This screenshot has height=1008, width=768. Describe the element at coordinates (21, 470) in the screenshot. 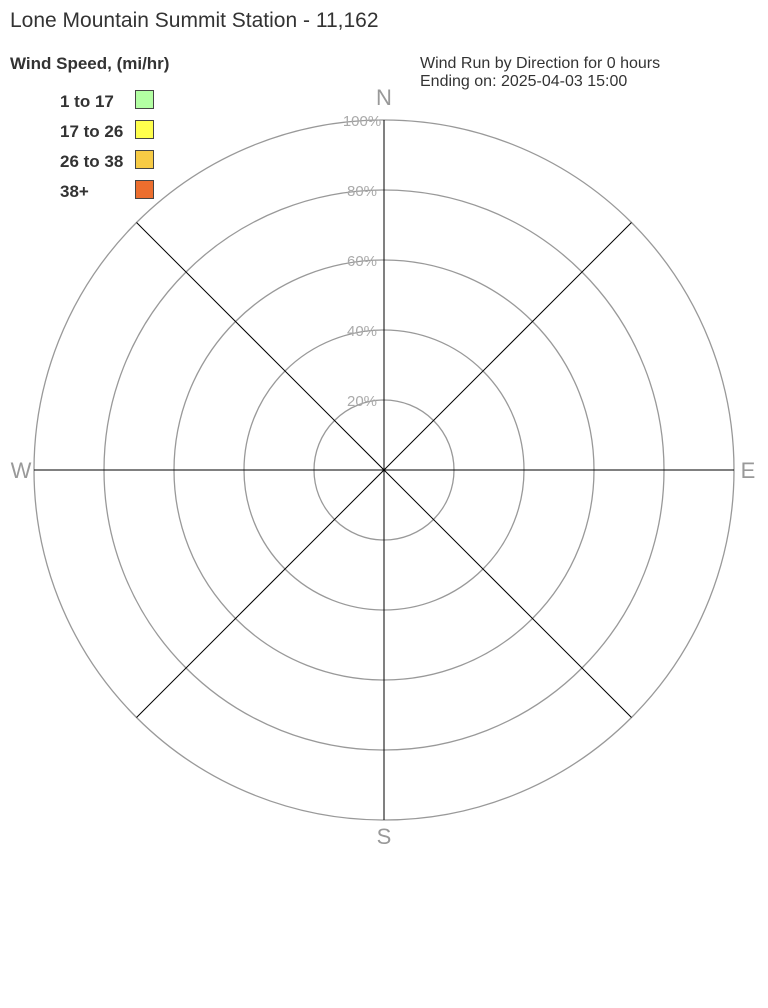

I see `compass-label-w: W` at that location.